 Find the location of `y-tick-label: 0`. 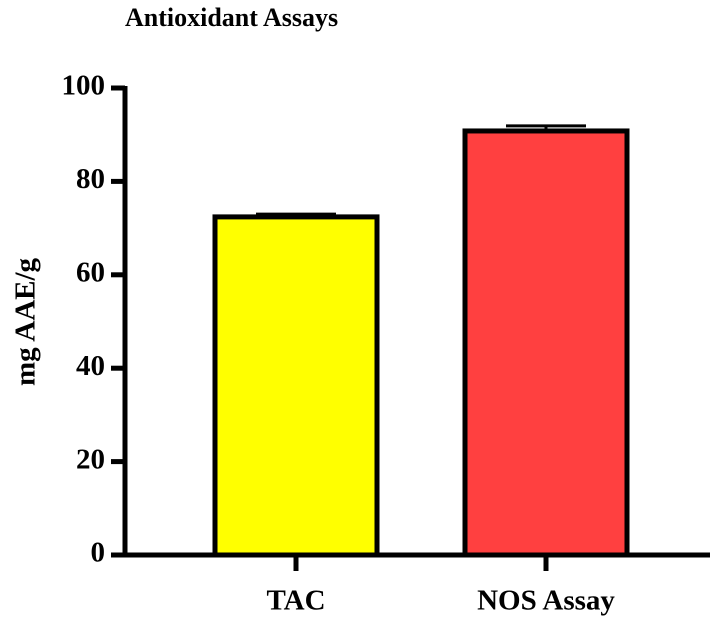

y-tick-label: 0 is located at coordinates (98, 553).